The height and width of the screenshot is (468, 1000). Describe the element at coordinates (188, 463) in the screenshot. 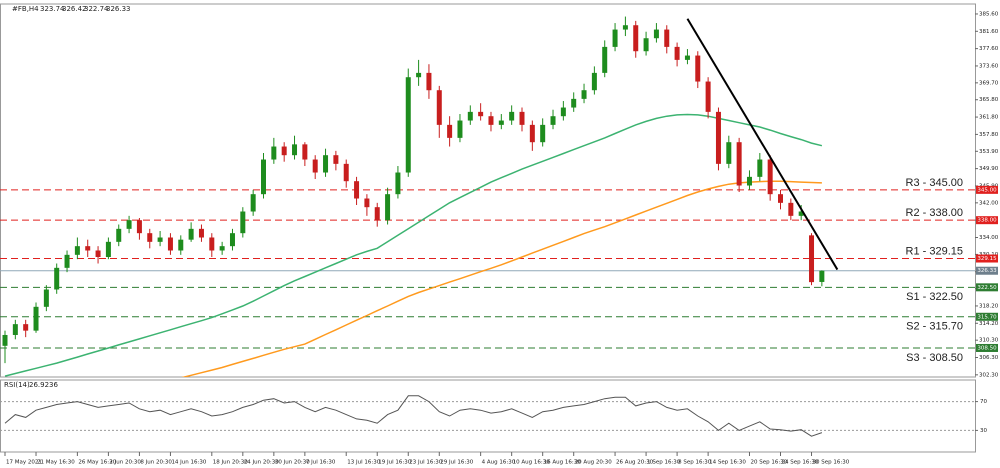

I see `x-tick-label: 14 Jun 16:30` at that location.